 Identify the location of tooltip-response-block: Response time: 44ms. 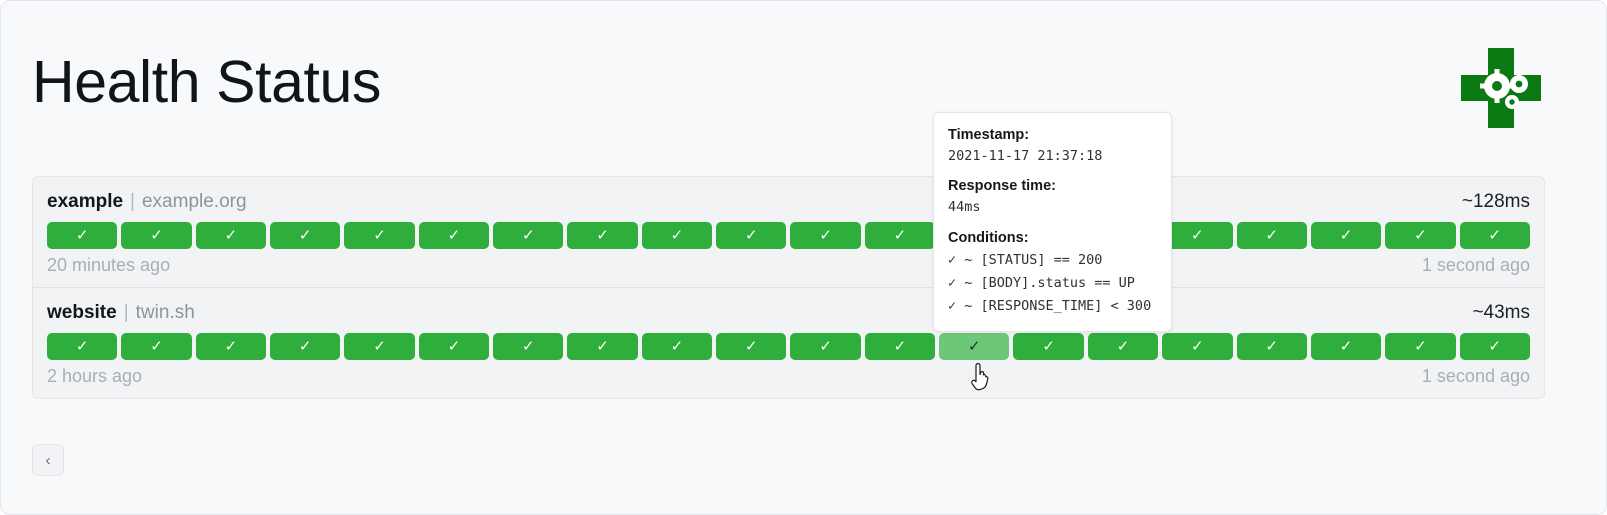
(1052, 196).